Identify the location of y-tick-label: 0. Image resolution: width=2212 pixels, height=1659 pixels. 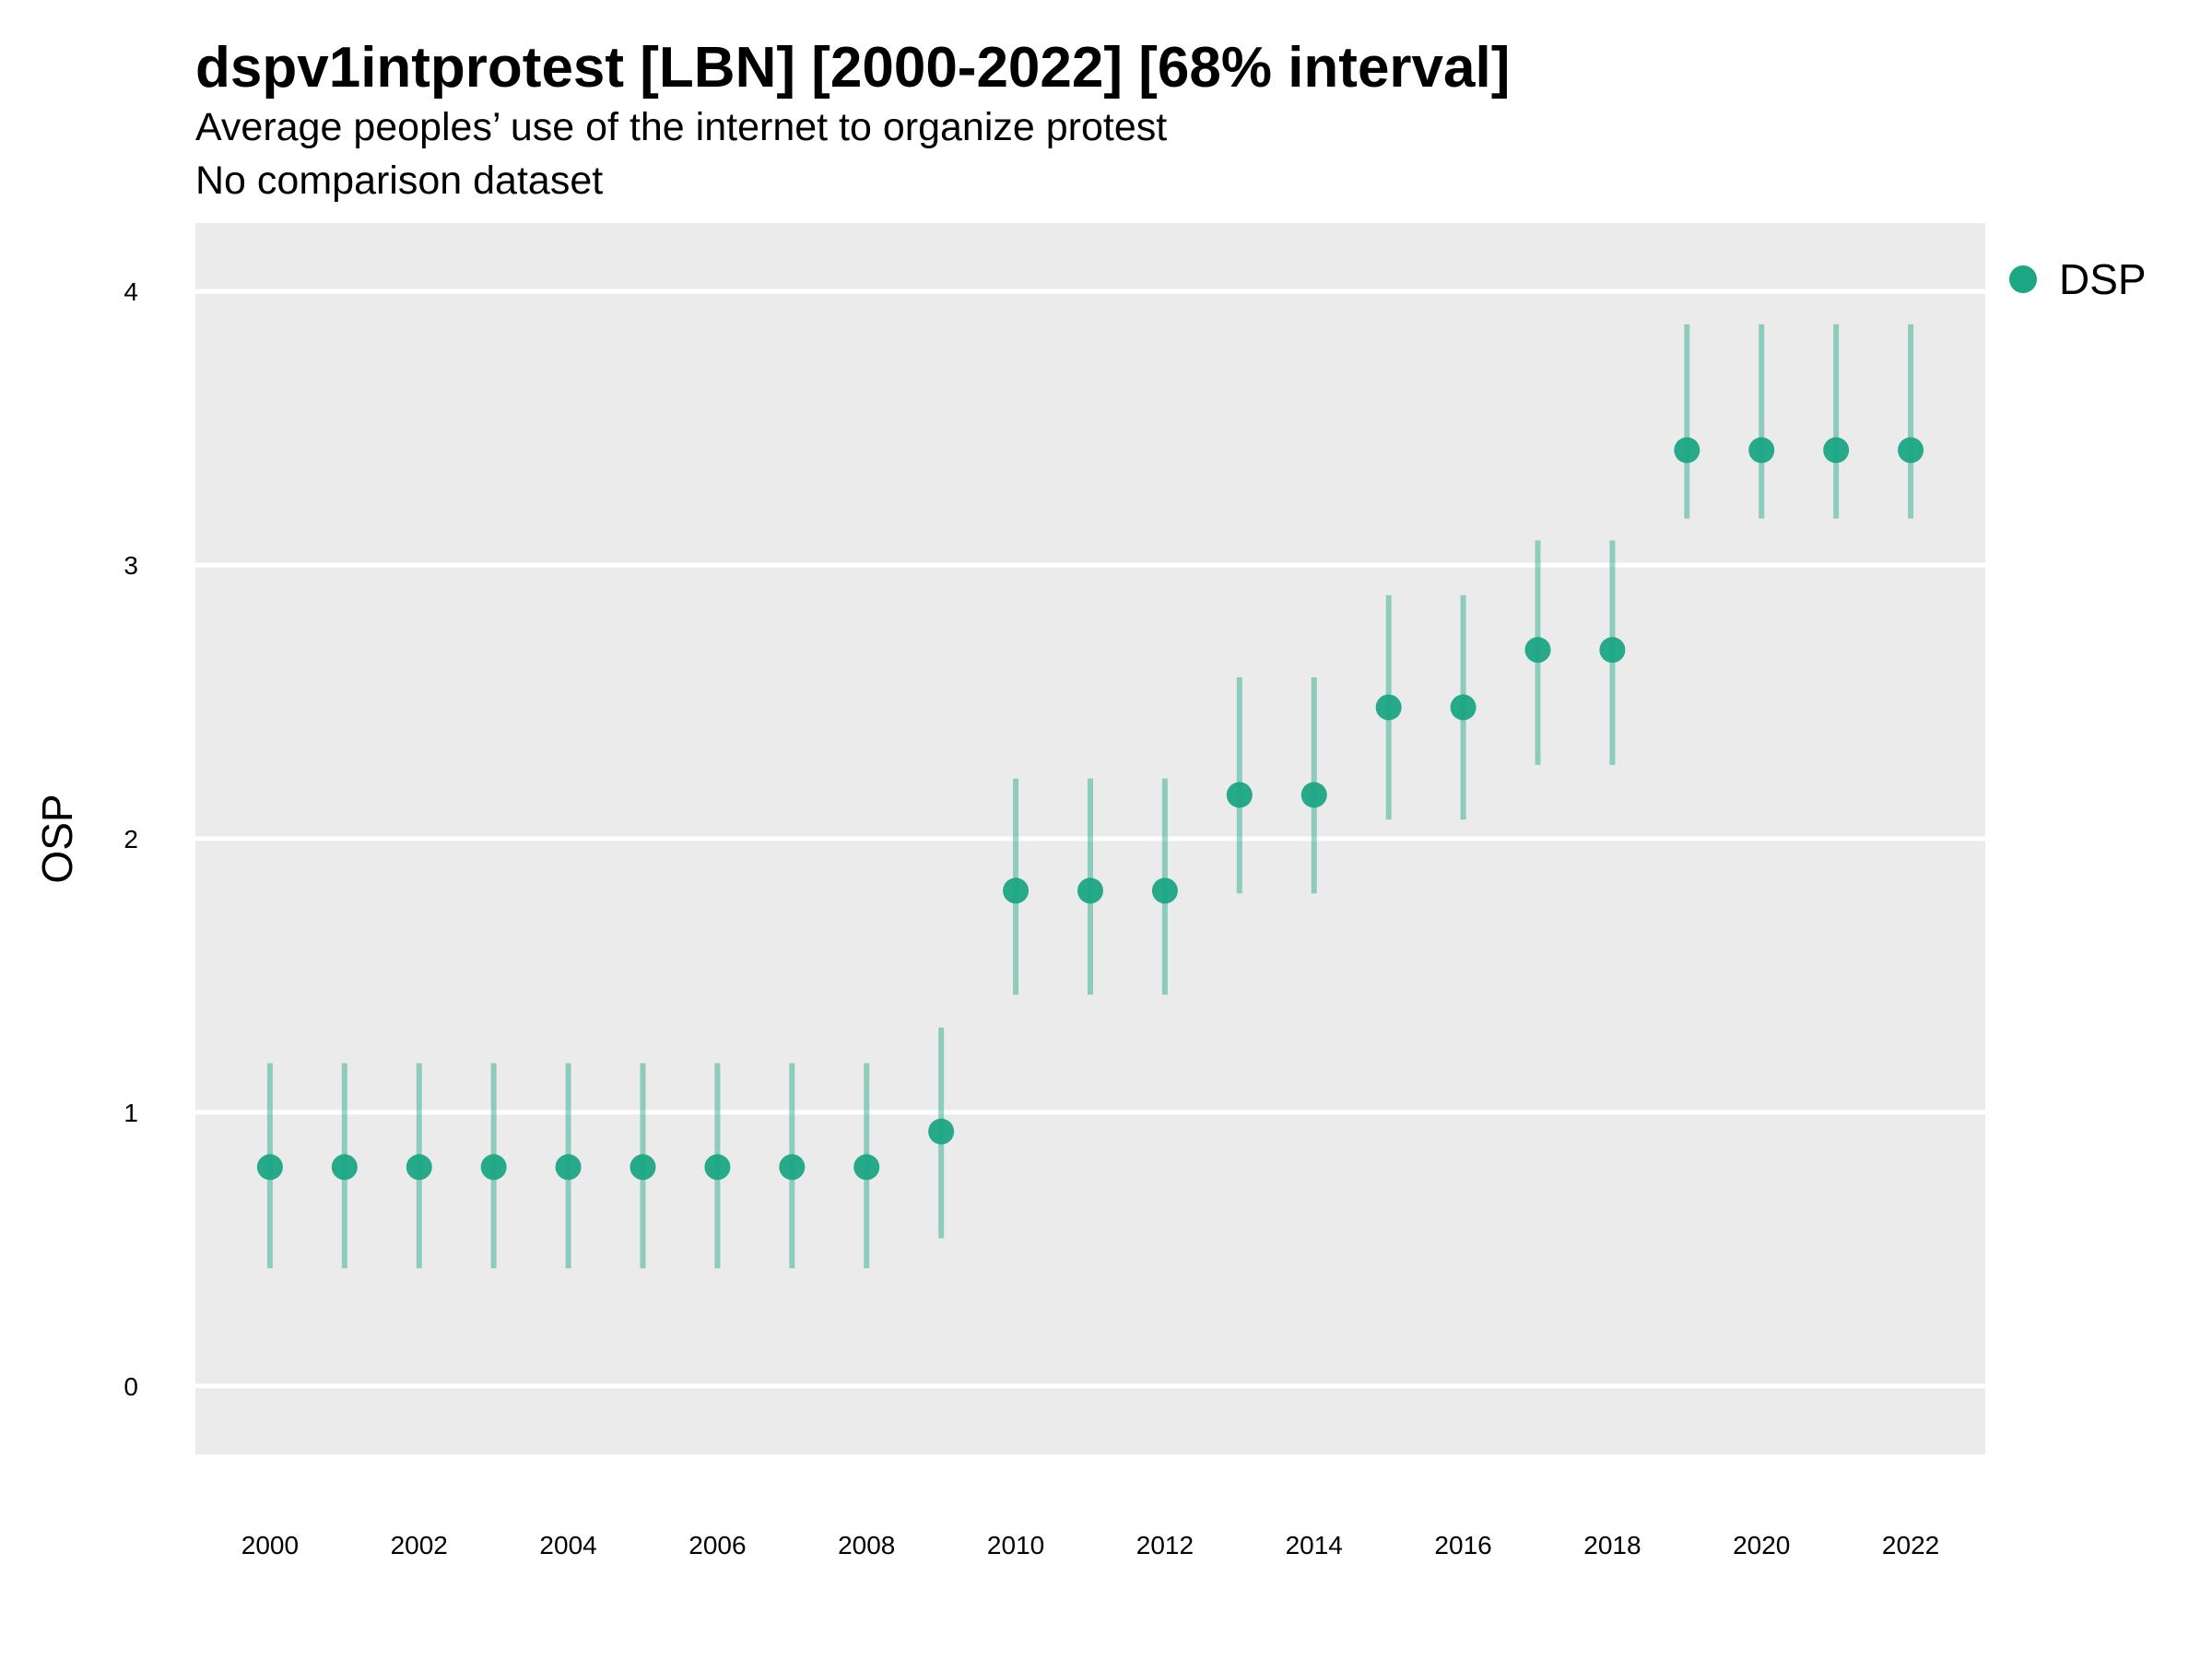
(131, 1386).